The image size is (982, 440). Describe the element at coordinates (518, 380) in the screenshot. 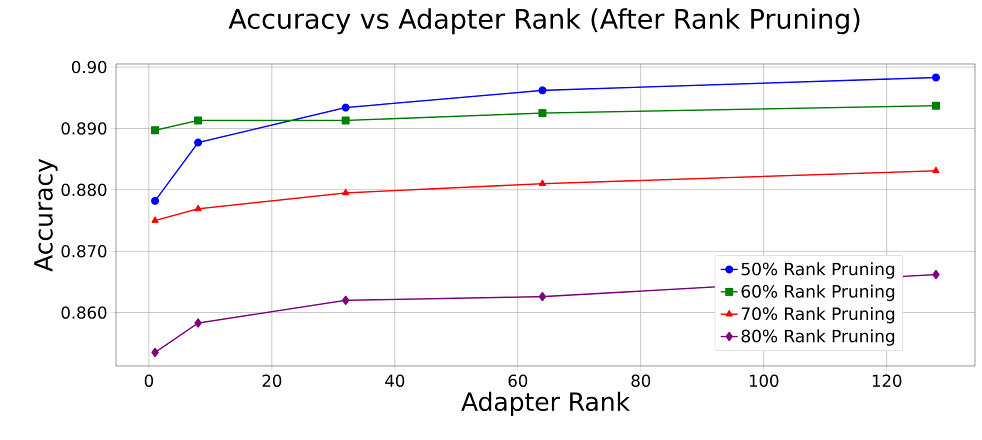

I see `x-tick-label: 60` at that location.